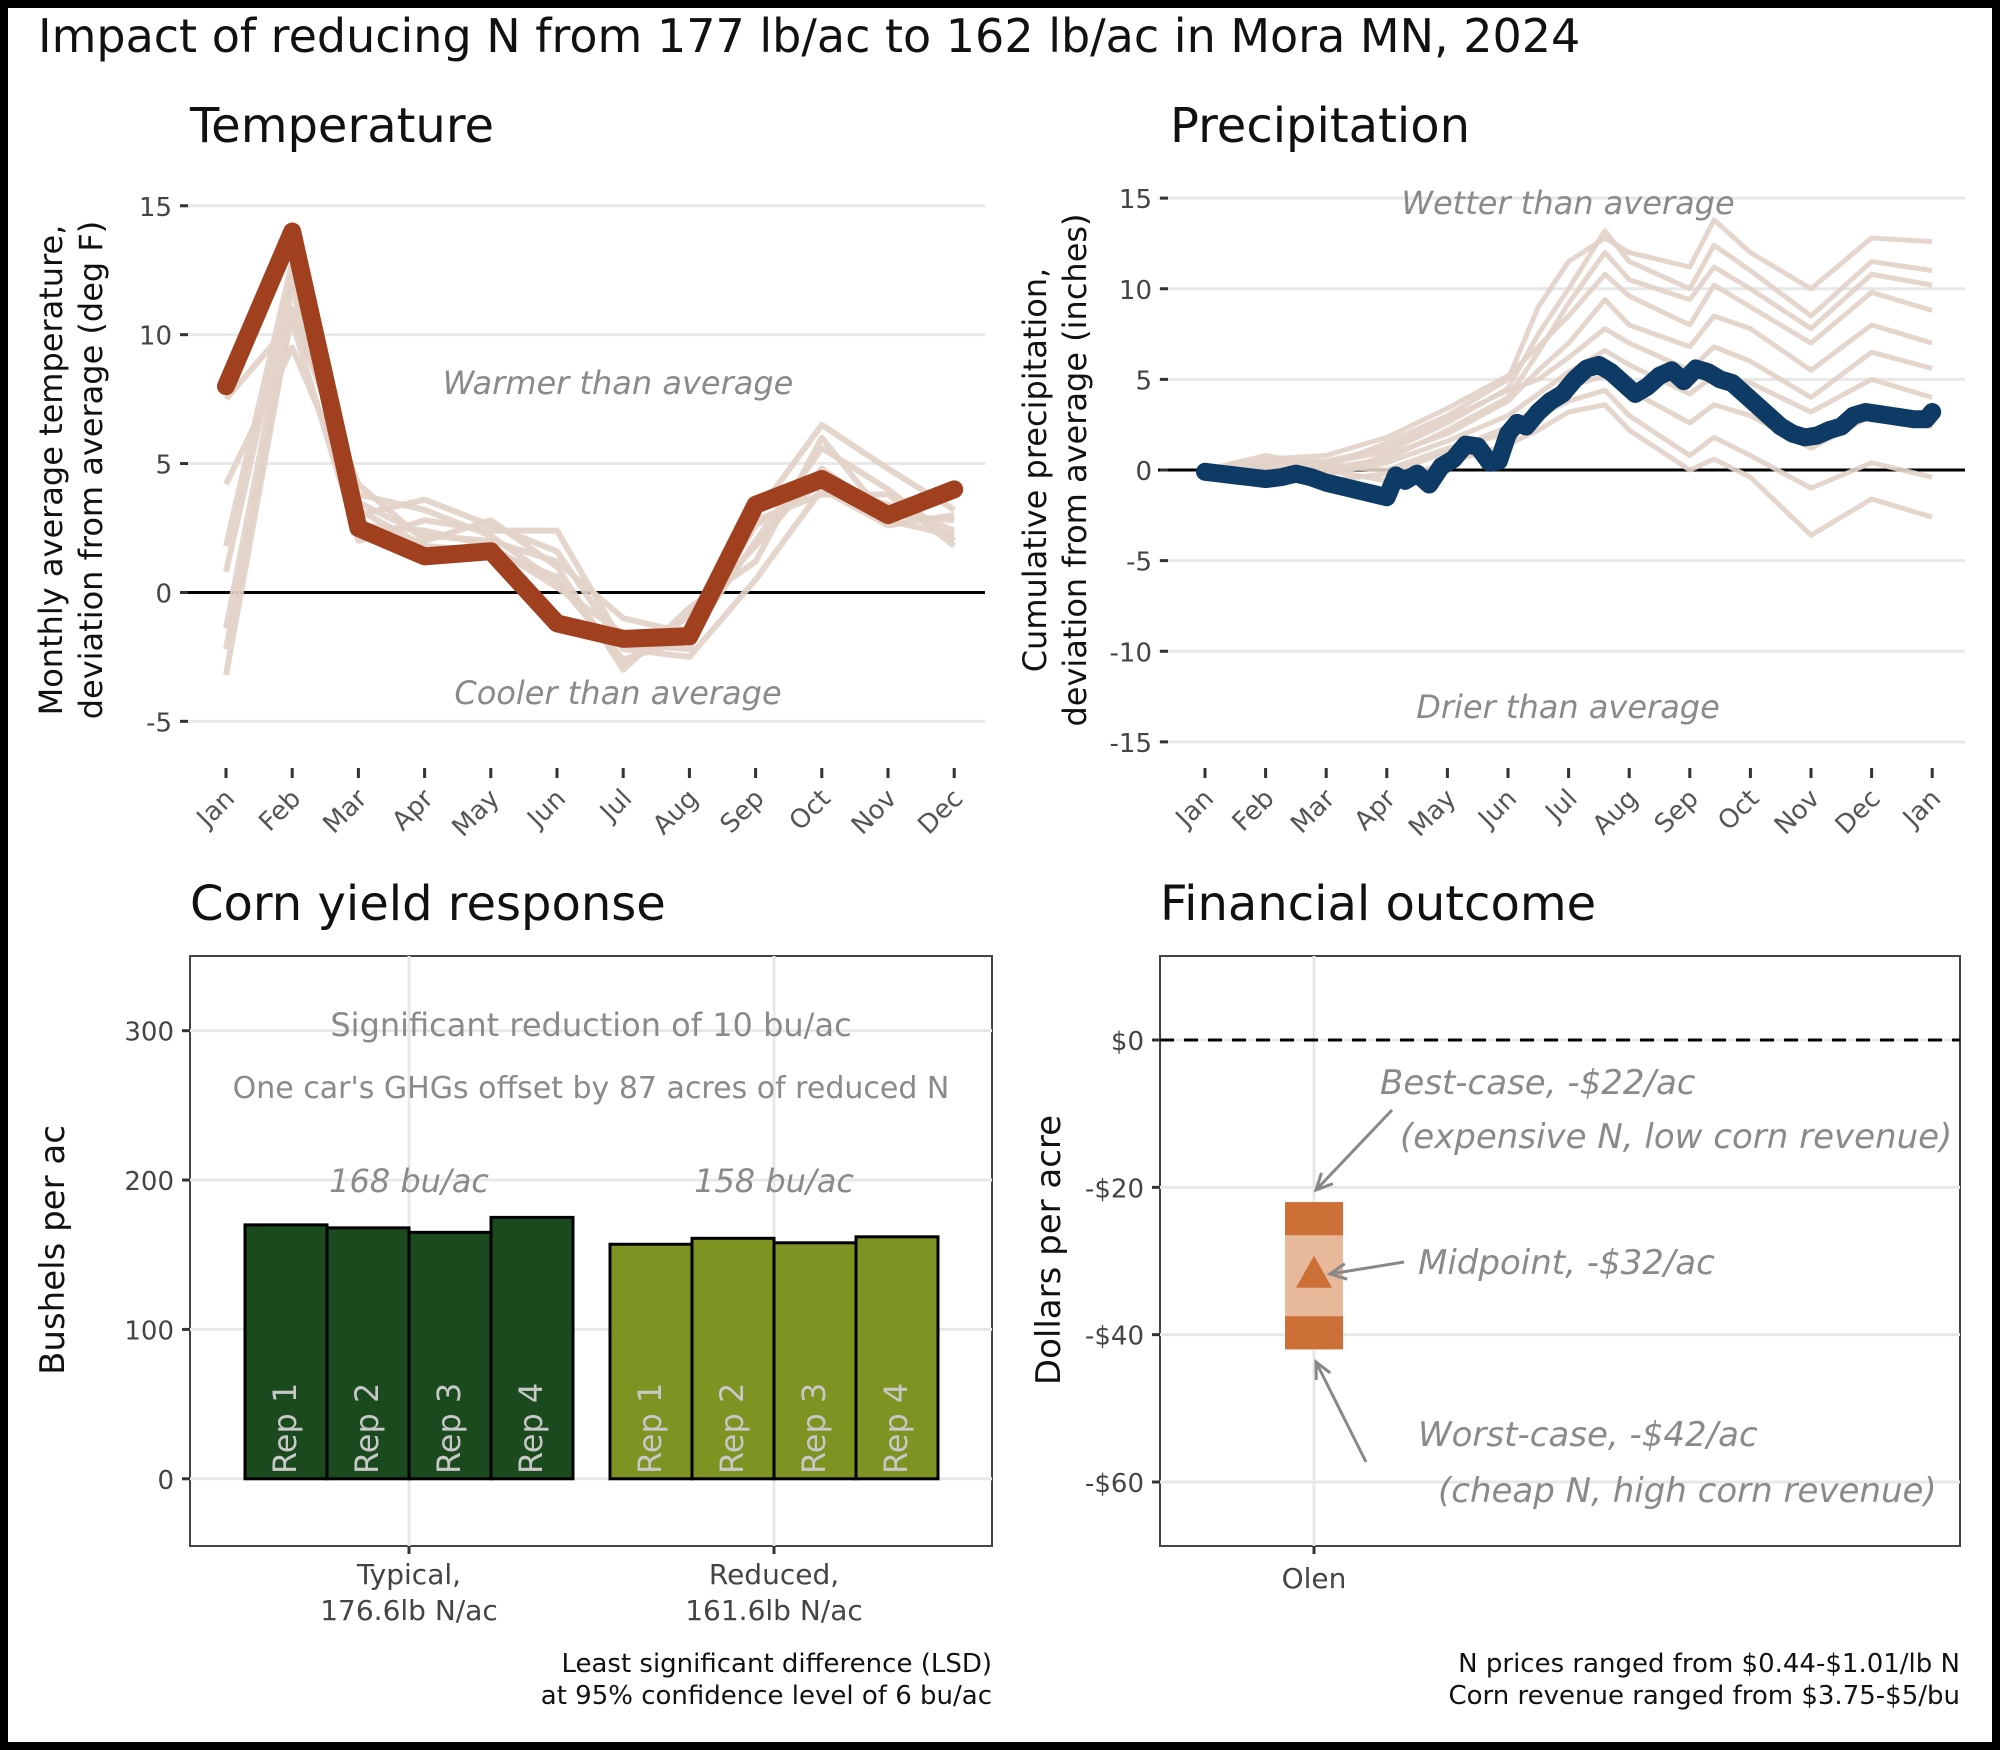 The height and width of the screenshot is (1750, 2000). Describe the element at coordinates (1858, 812) in the screenshot. I see `precipitation-xtick-label: Dec` at that location.